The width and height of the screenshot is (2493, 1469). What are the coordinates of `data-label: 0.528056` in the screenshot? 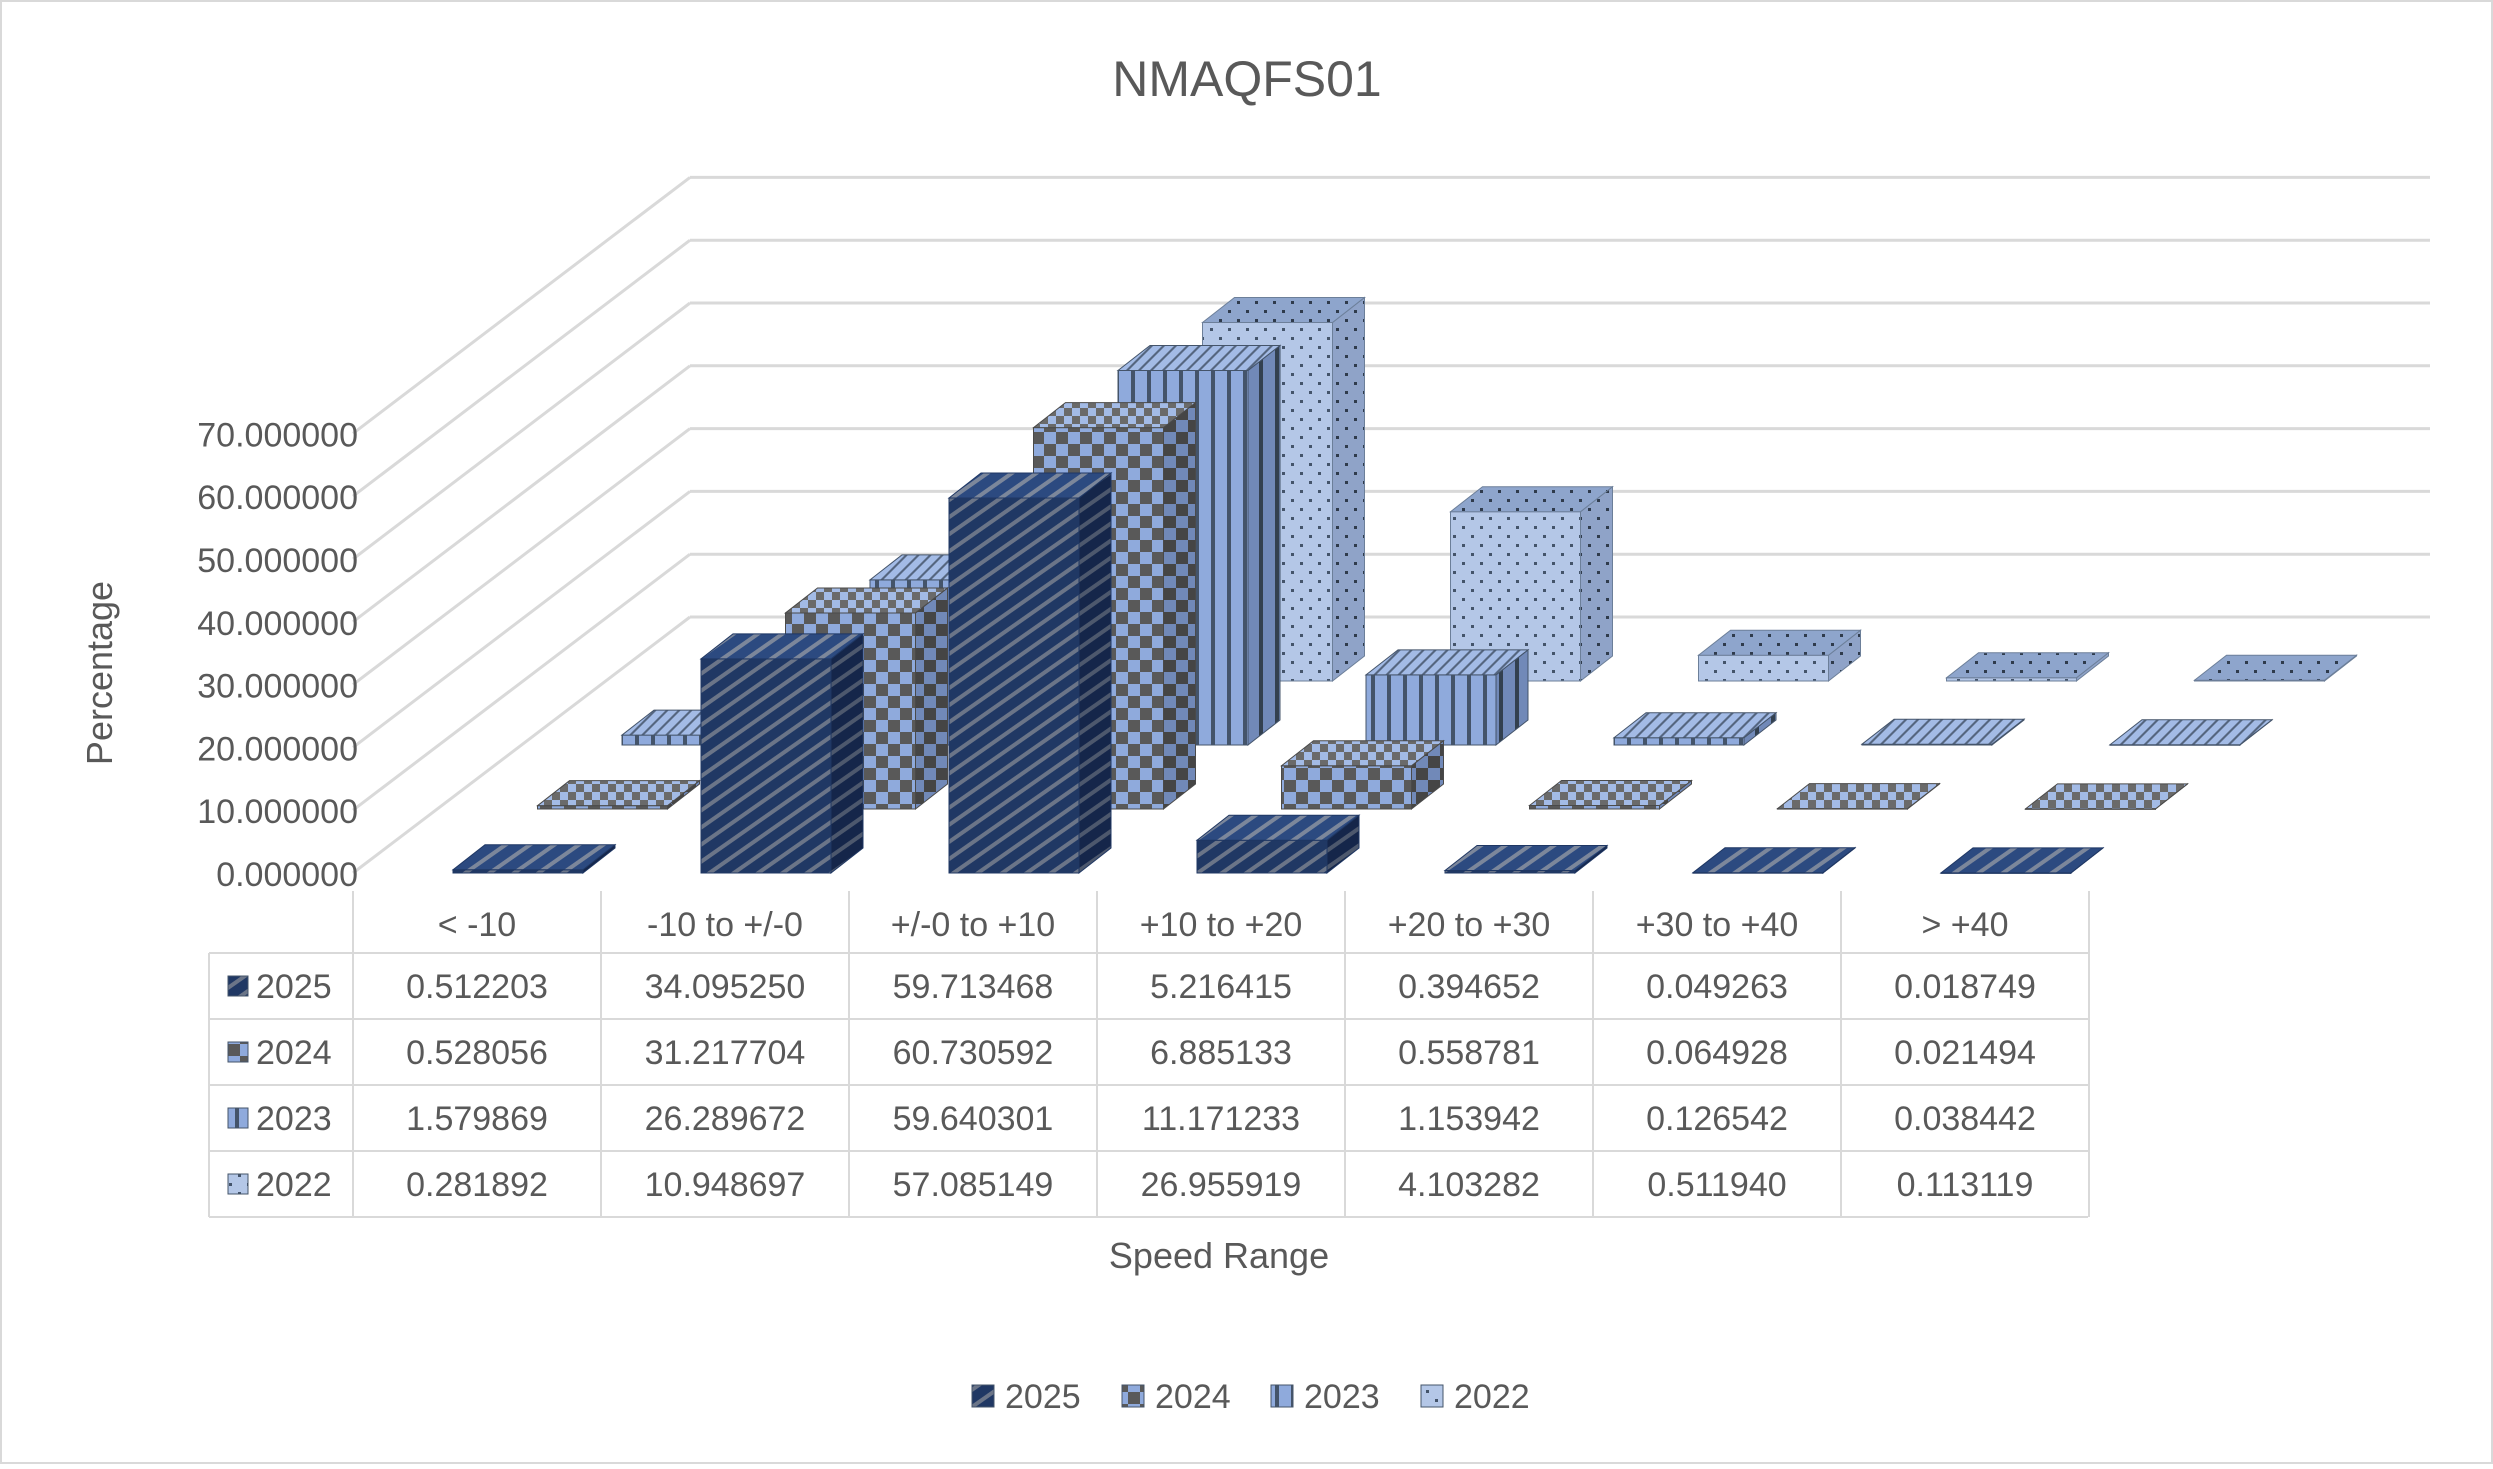 It's located at (477, 1053).